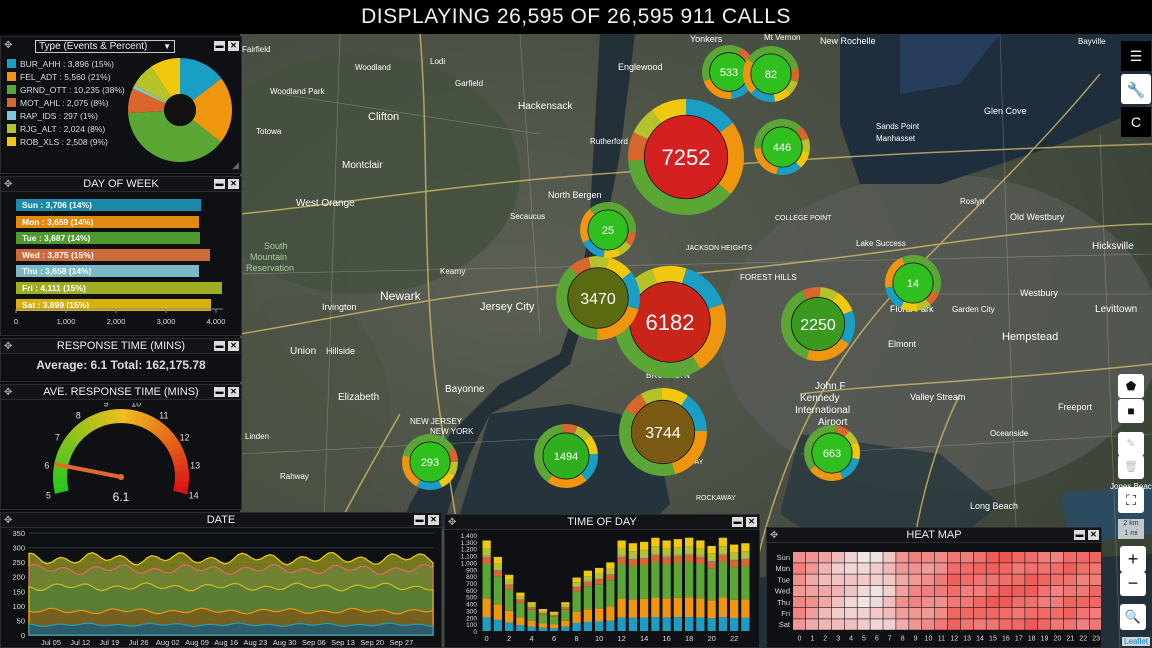 This screenshot has height=648, width=1152. Describe the element at coordinates (113, 304) in the screenshot. I see `dow-bar: Sat : 3,899 (15%)` at that location.